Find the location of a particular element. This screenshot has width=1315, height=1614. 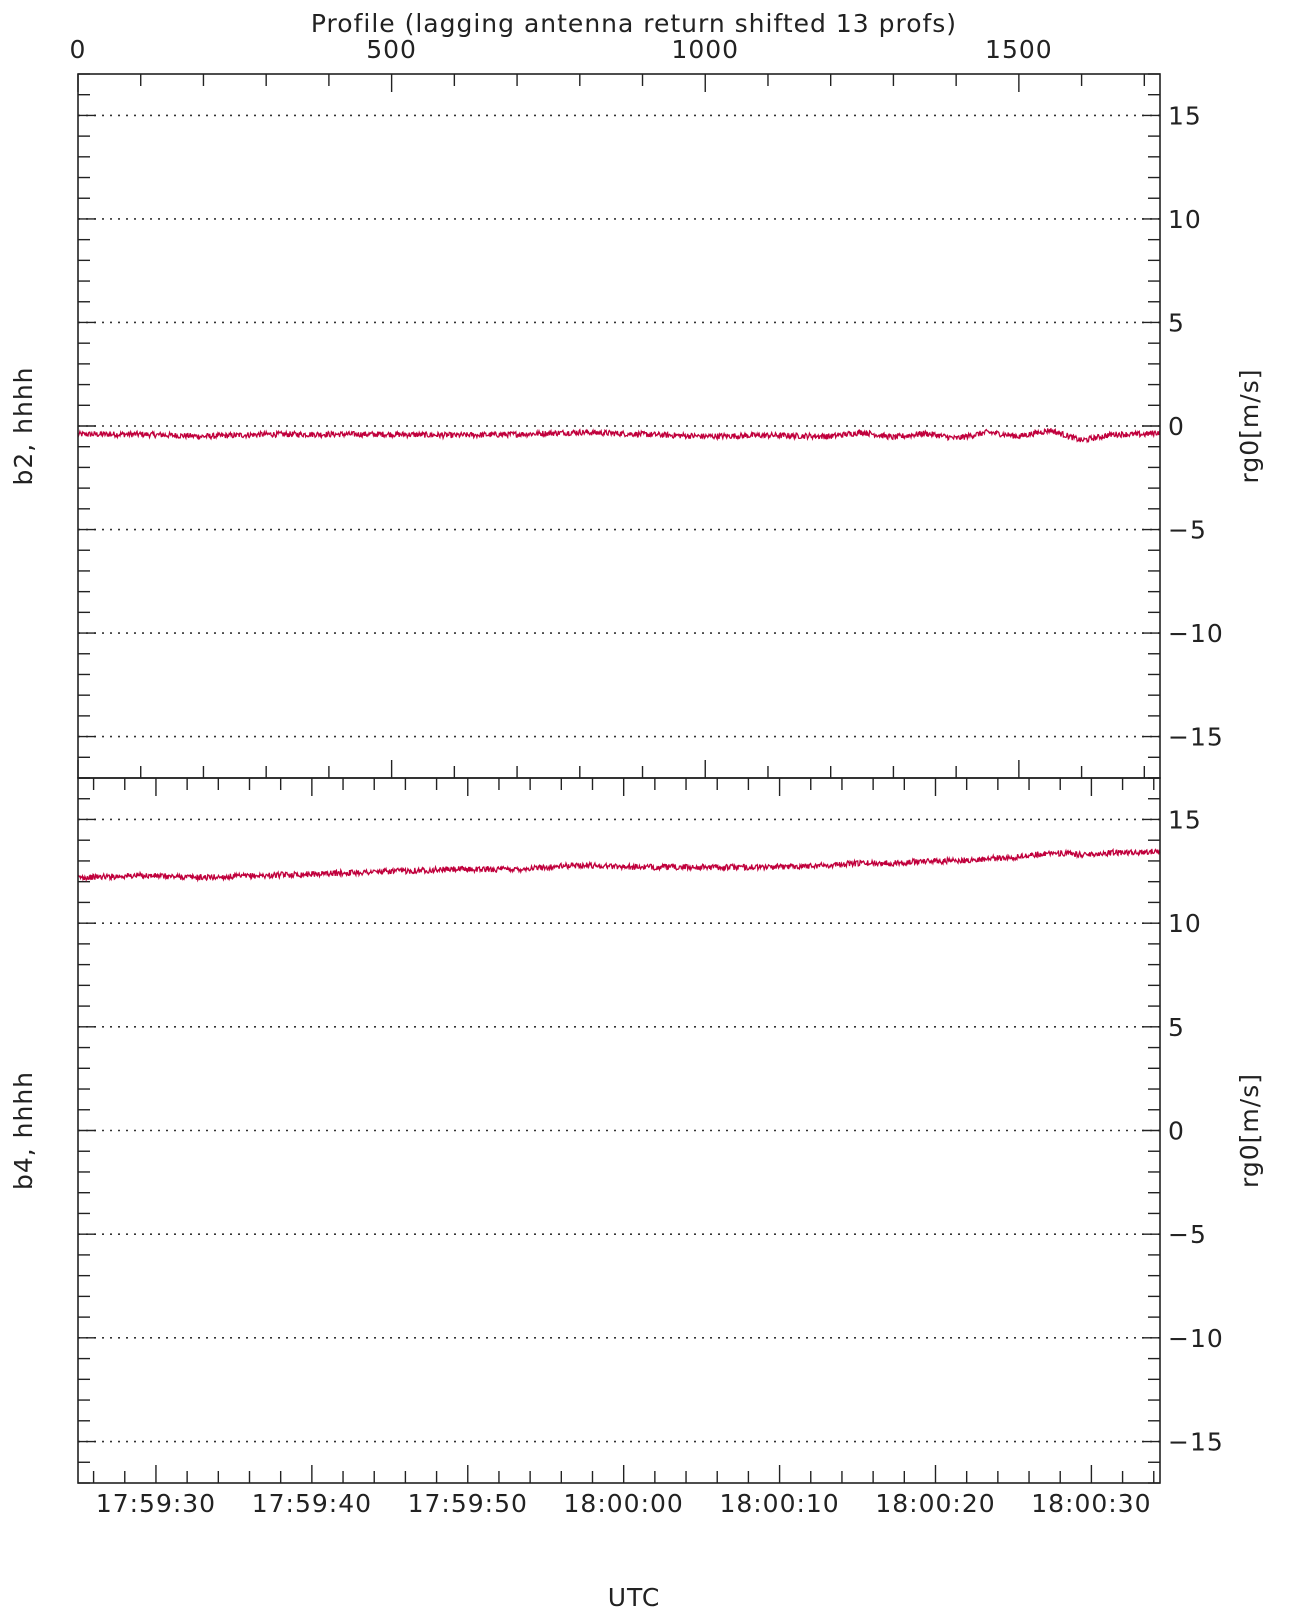

top-tick-label: 1500 is located at coordinates (1019, 49).